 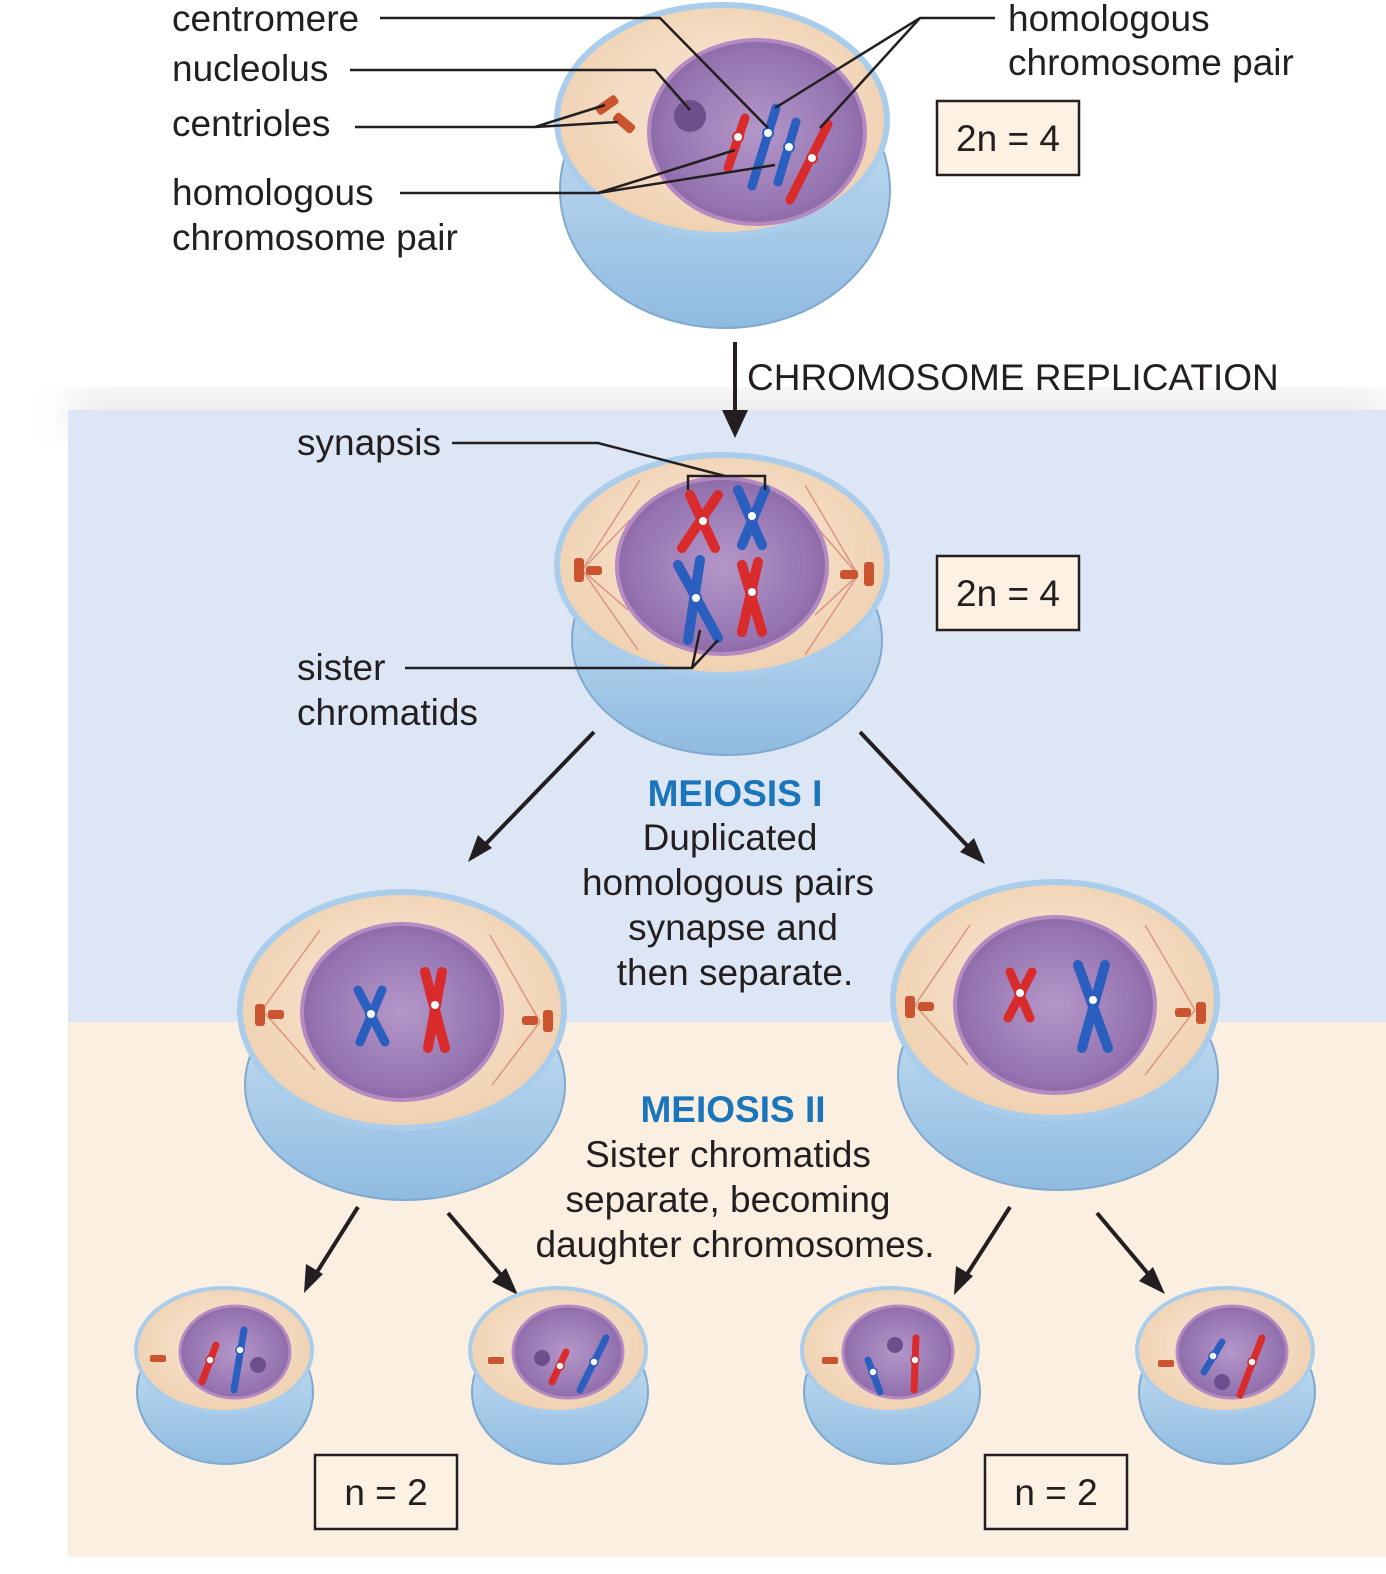 What do you see at coordinates (730, 837) in the screenshot?
I see `svg-text: Duplicated` at bounding box center [730, 837].